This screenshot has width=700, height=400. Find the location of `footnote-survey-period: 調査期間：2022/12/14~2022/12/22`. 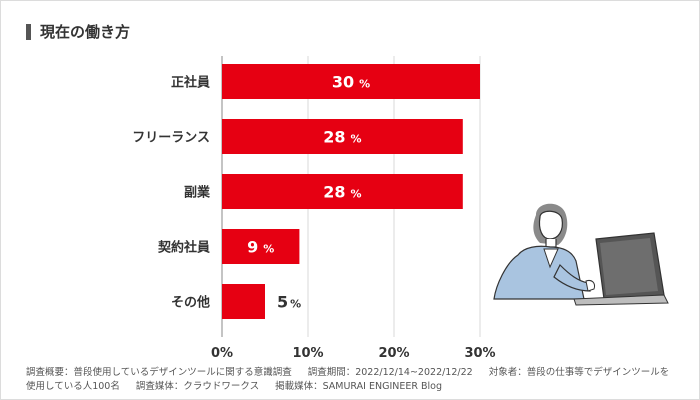

footnote-survey-period: 調査期間：2022/12/14~2022/12/22 is located at coordinates (390, 372).